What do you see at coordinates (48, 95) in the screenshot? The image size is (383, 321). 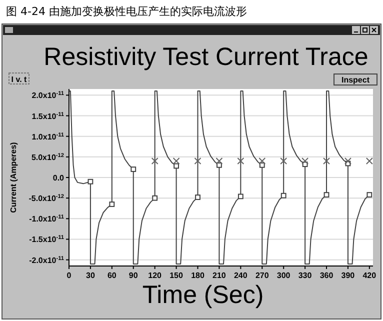 I see `y-tick-label: 2.0x10$^{-11}$` at bounding box center [48, 95].